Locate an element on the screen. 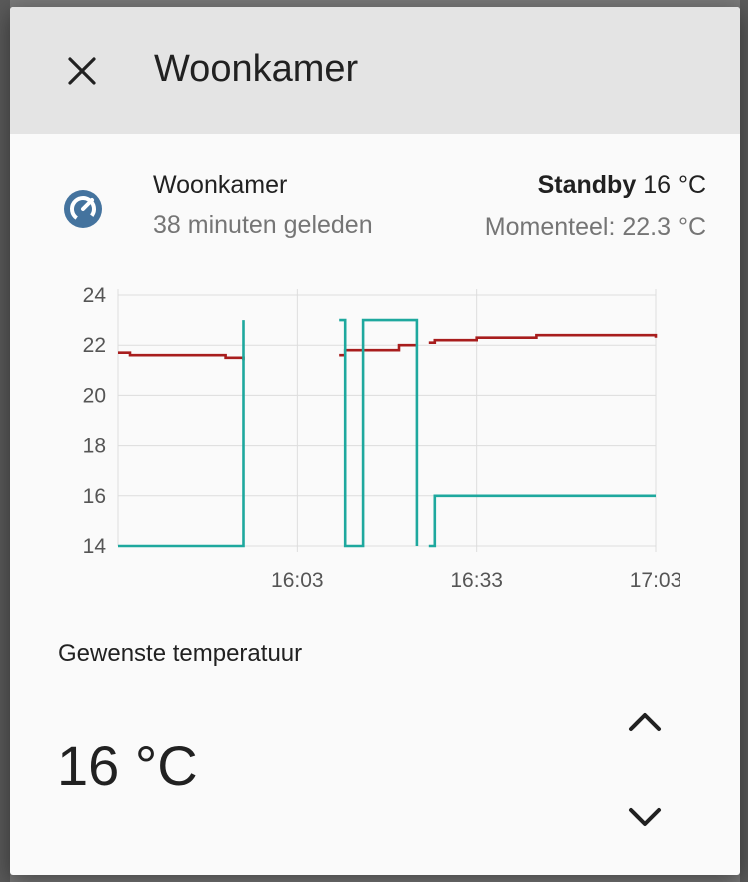  chevron-down-icon is located at coordinates (645, 817).